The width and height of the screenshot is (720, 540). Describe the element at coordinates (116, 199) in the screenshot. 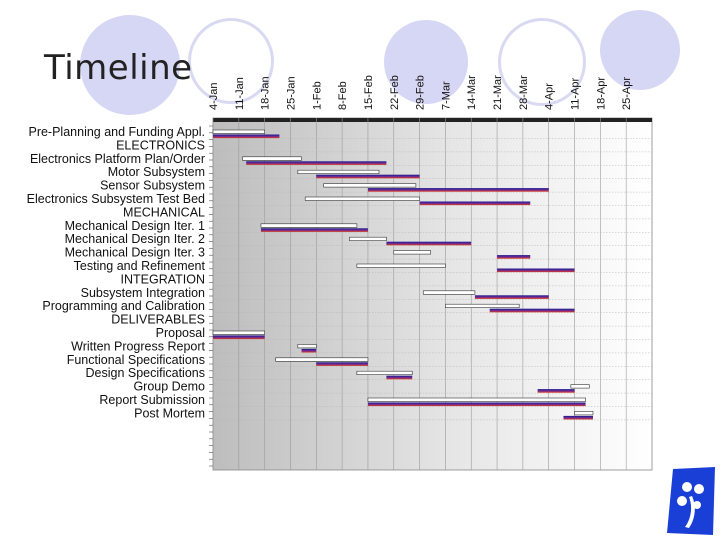

I see `task-label: Electronics Subsystem Test Bed` at that location.